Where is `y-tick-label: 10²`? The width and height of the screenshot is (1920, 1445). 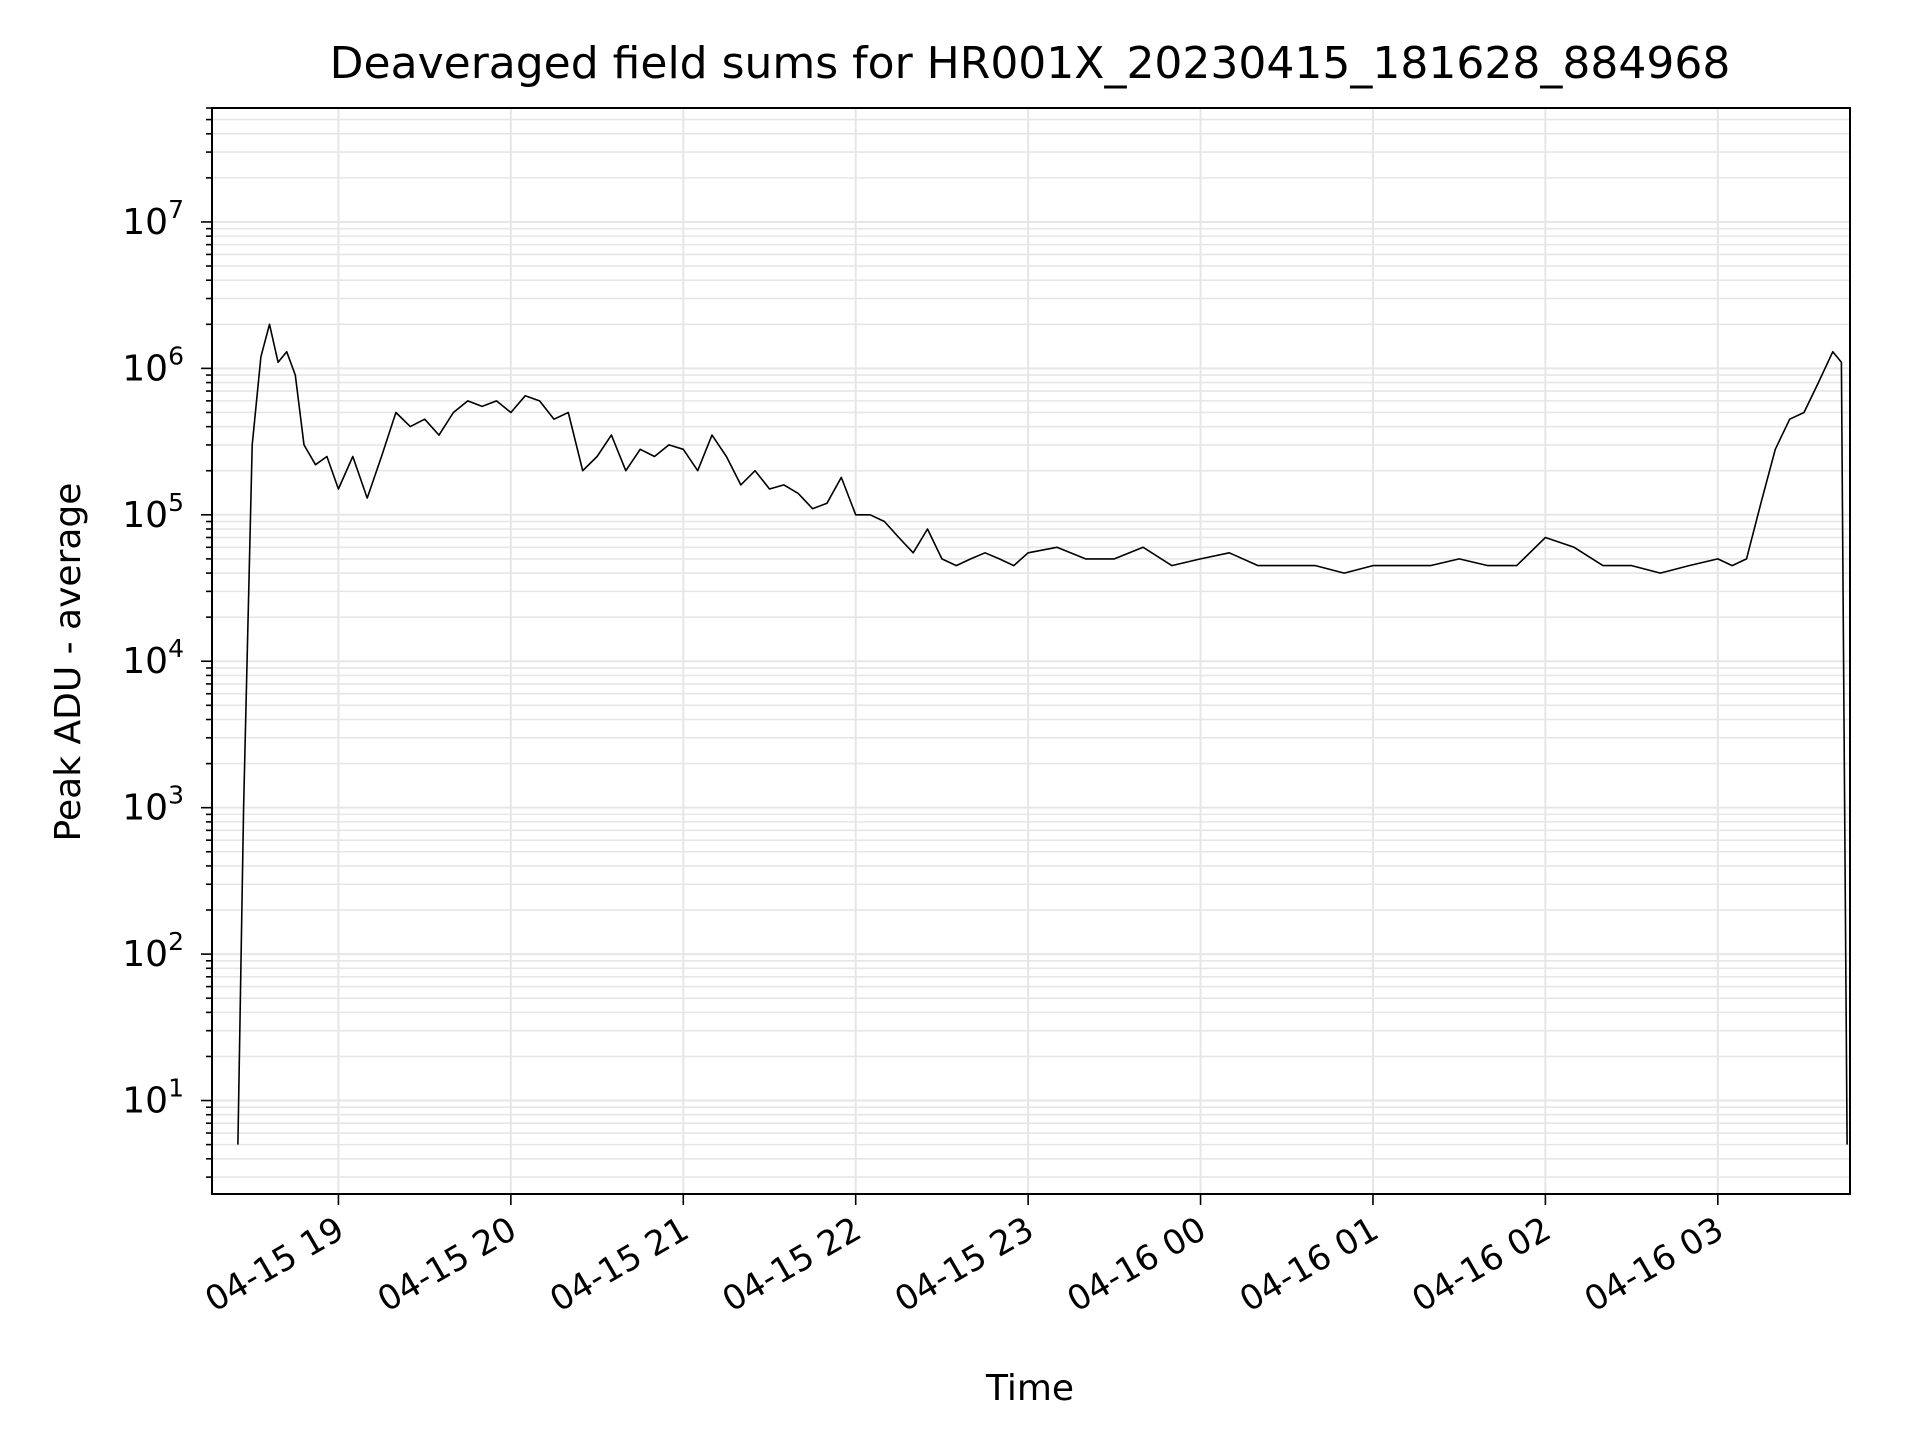
y-tick-label: 10² is located at coordinates (153, 951).